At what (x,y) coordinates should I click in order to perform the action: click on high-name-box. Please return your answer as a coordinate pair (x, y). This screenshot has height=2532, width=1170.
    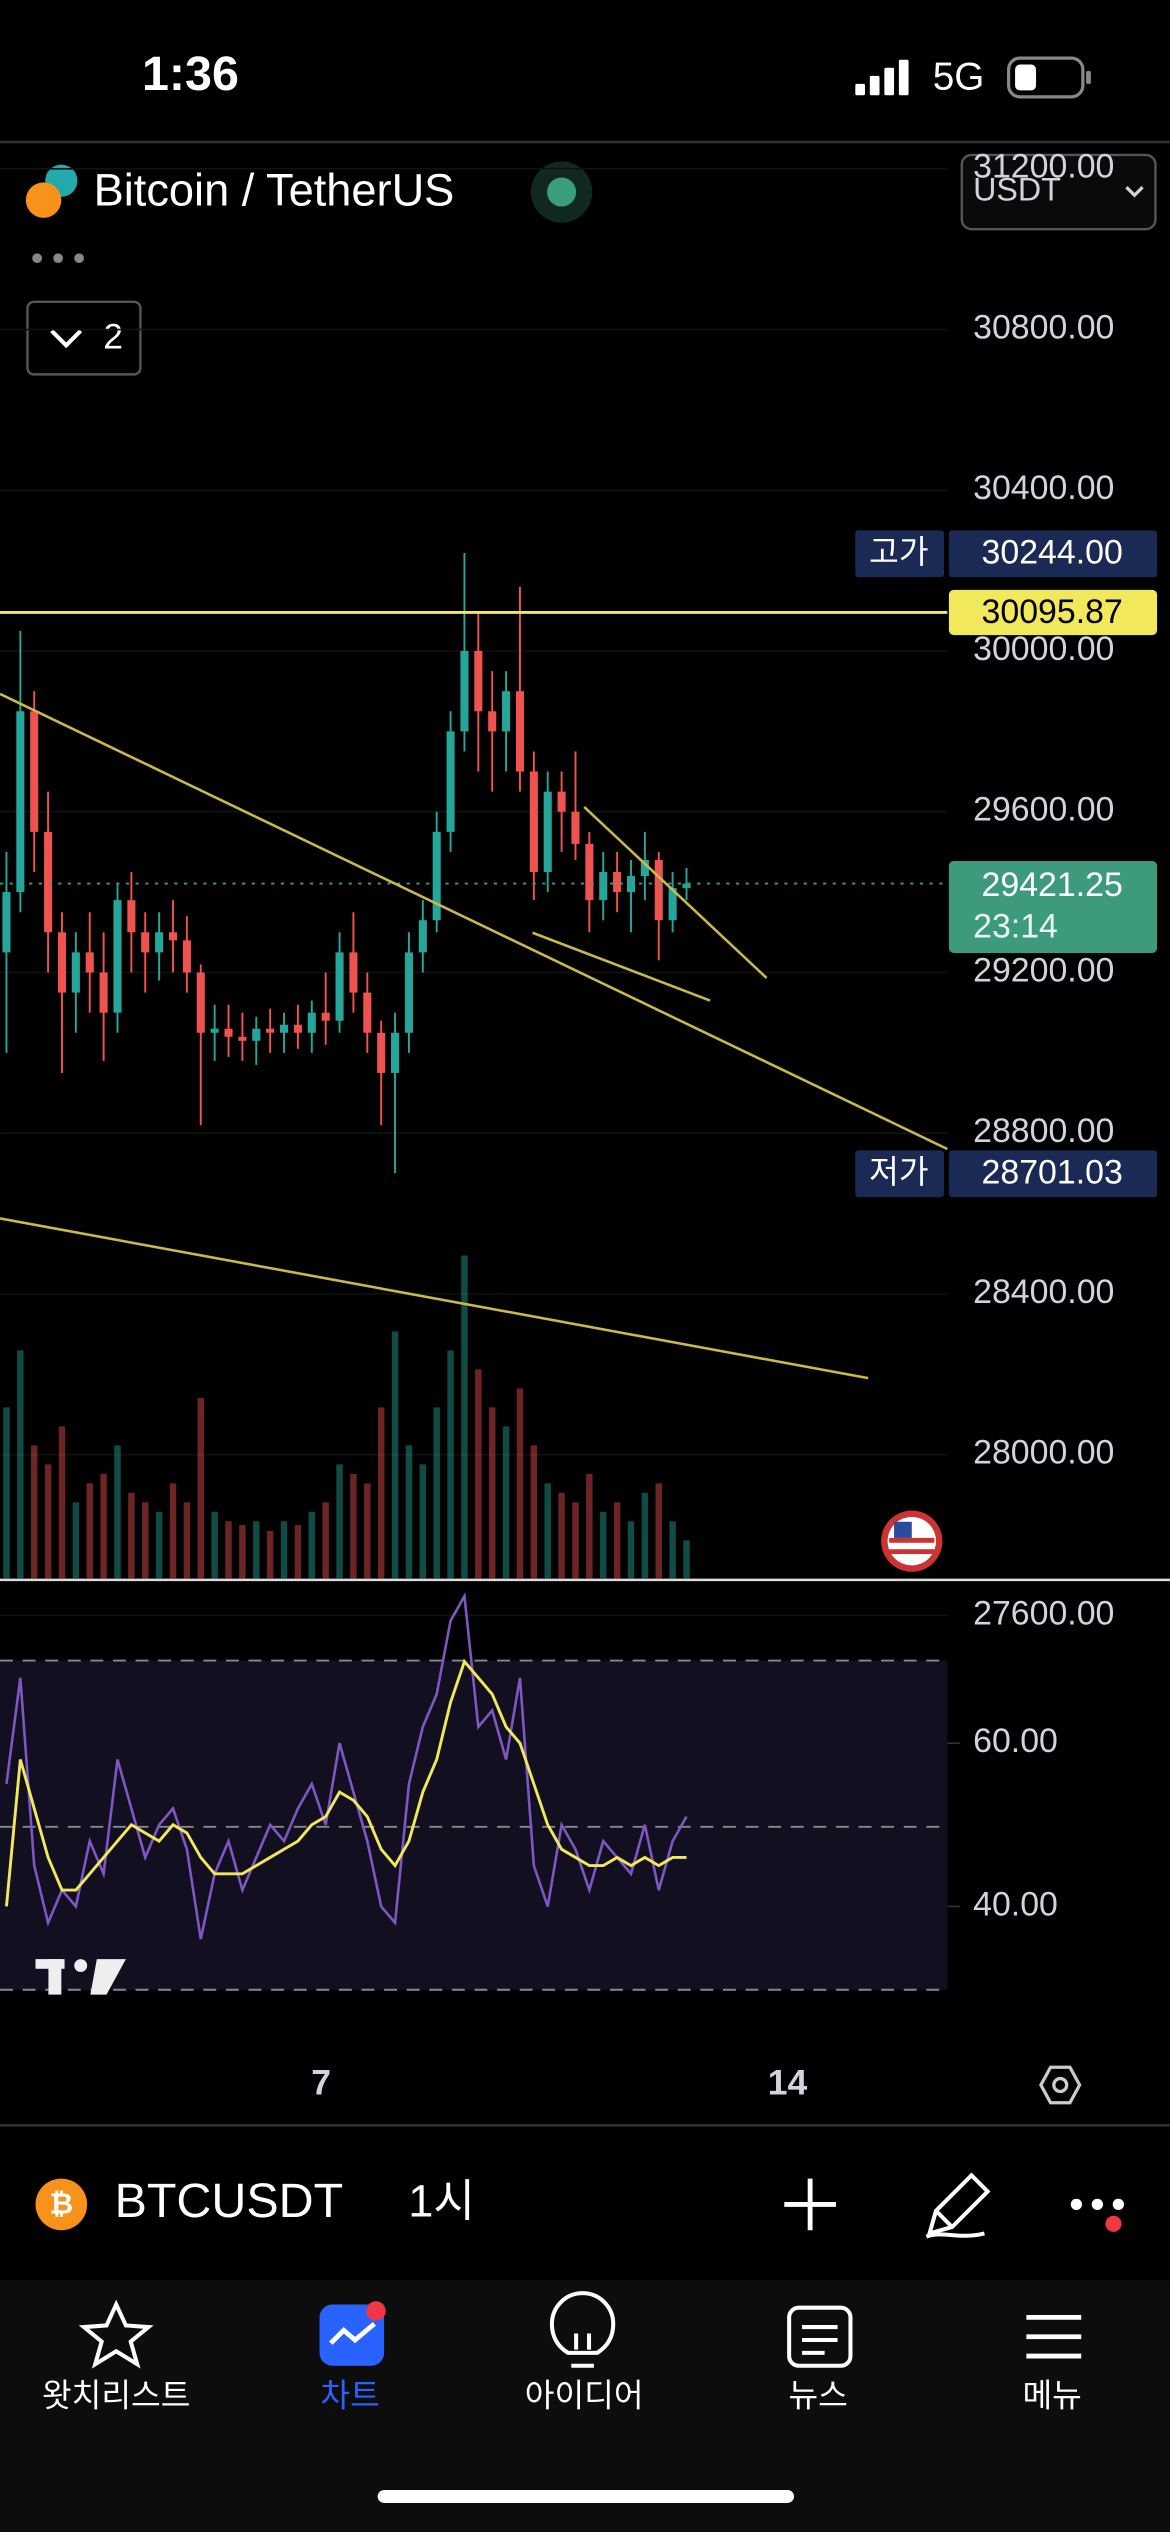
    Looking at the image, I should click on (900, 554).